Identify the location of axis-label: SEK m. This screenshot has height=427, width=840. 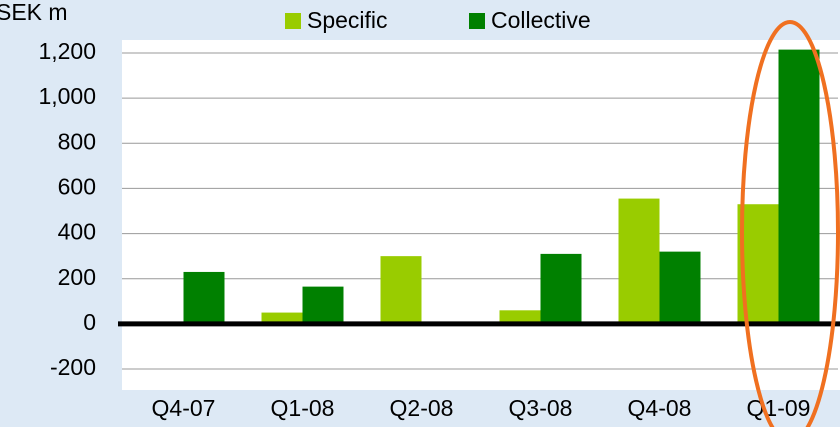
(34, 12).